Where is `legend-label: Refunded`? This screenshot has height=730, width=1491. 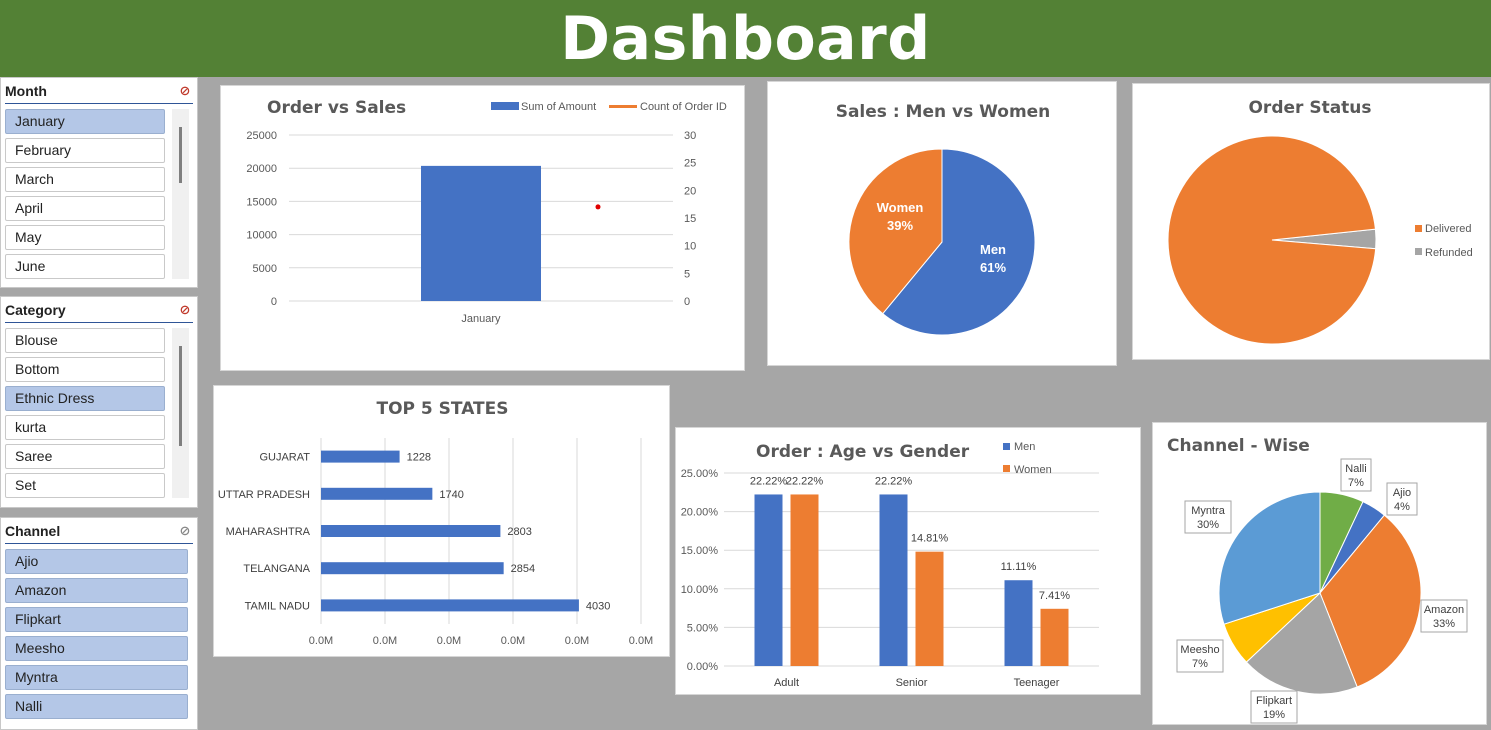 legend-label: Refunded is located at coordinates (1449, 253).